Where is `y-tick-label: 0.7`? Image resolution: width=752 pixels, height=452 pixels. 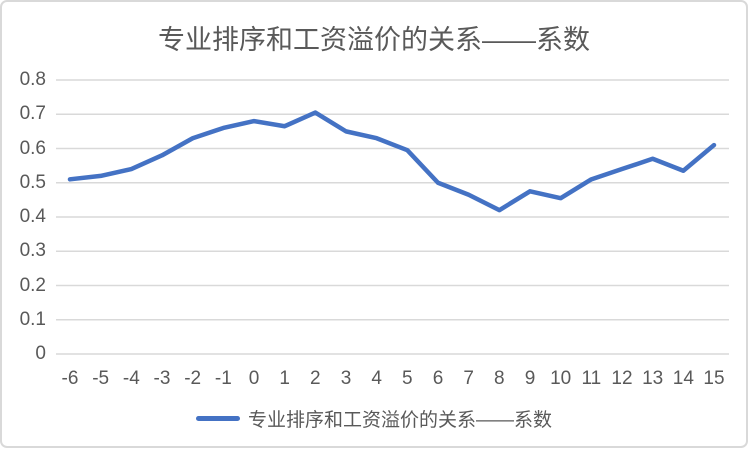
y-tick-label: 0.7 is located at coordinates (32, 114).